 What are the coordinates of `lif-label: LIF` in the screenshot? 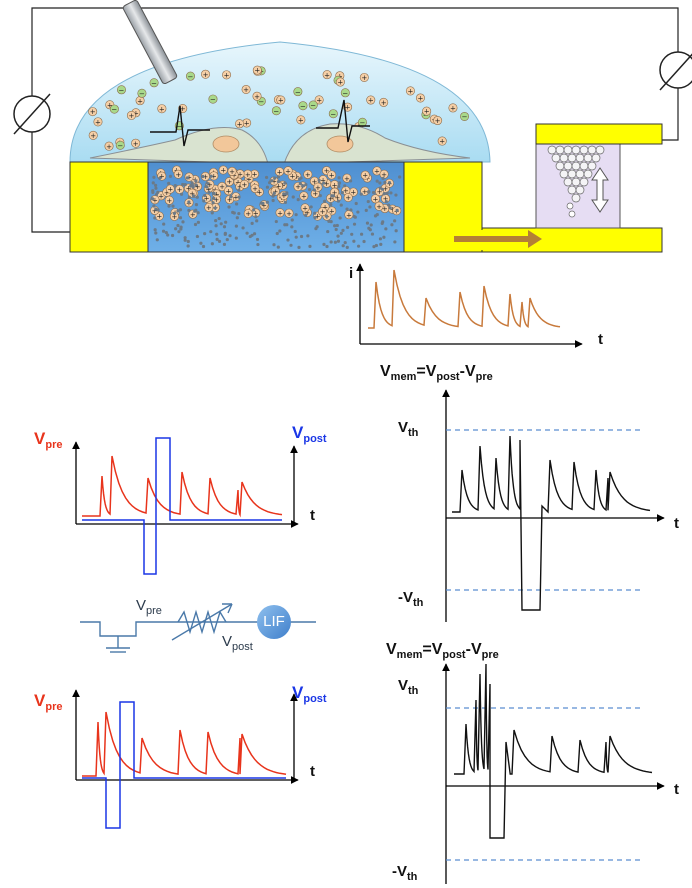 It's located at (274, 621).